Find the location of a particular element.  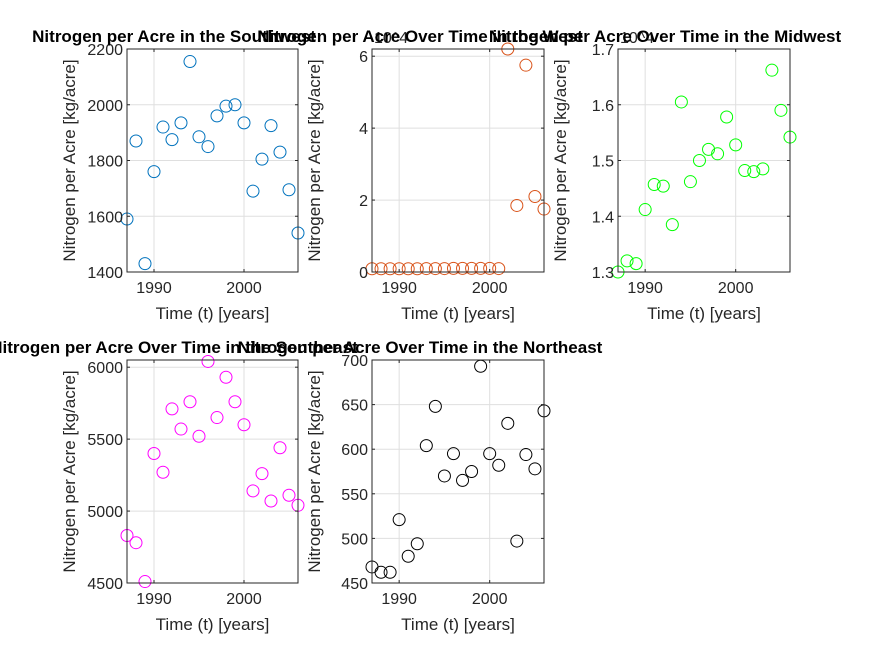

y-tick-label: 600 is located at coordinates (354, 450).